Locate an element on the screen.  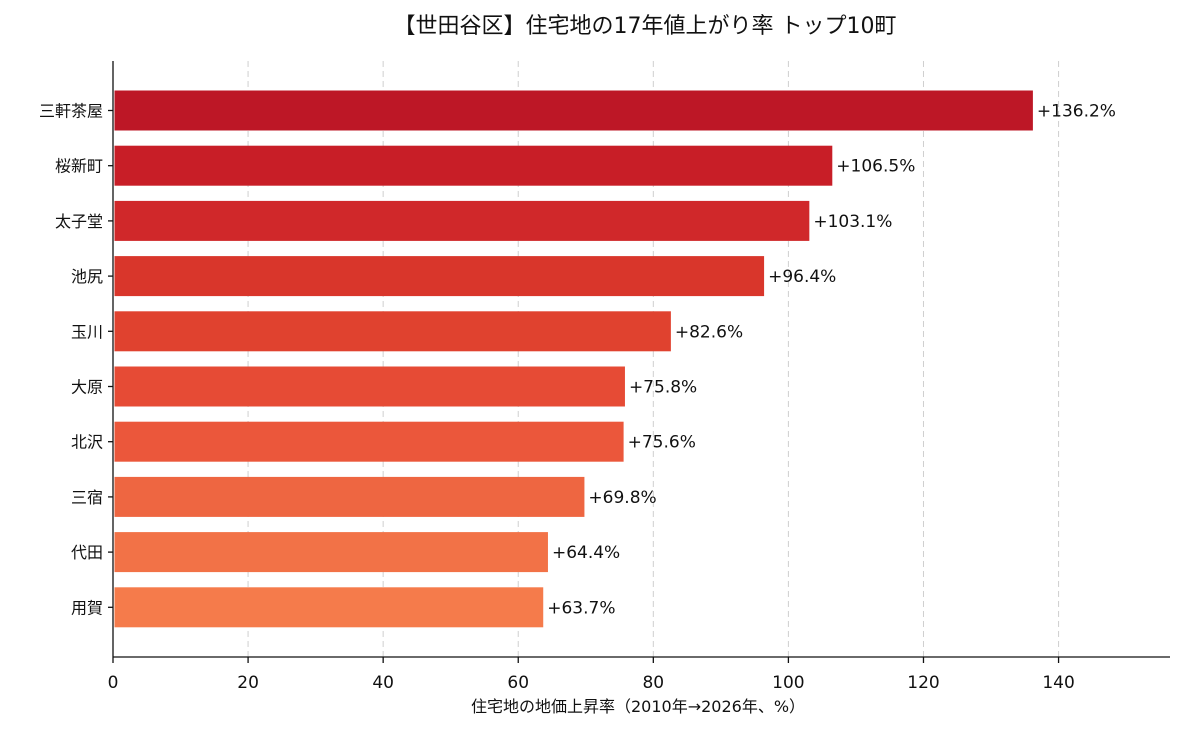
category-label-2: 太子堂 is located at coordinates (79, 221).